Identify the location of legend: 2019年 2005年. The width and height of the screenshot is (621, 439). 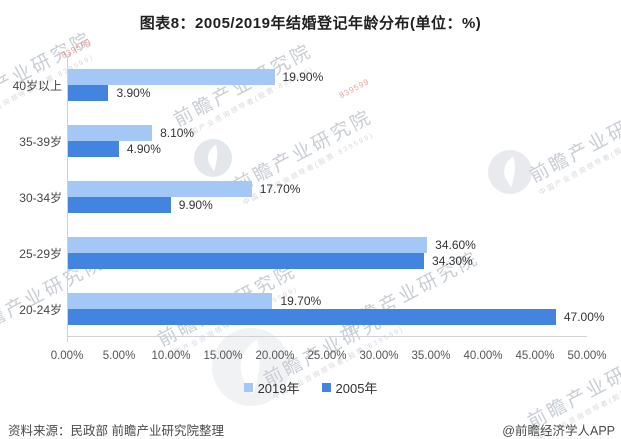
(310, 387).